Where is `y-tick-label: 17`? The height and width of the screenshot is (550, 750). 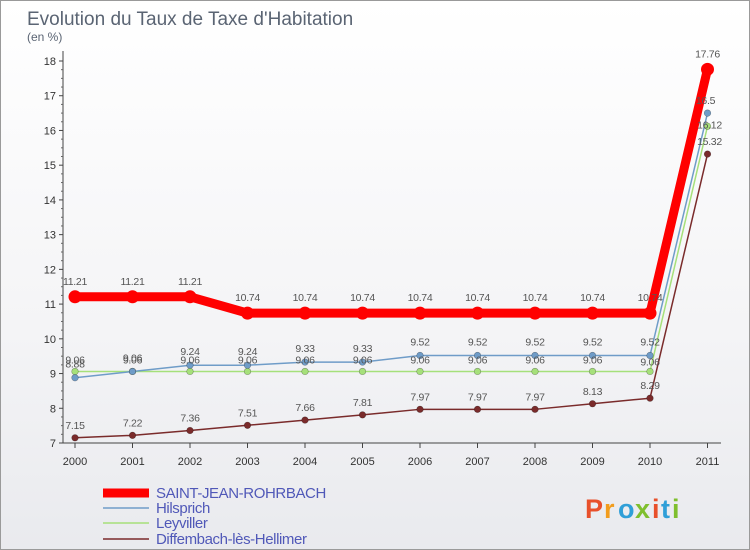 y-tick-label: 17 is located at coordinates (50, 97).